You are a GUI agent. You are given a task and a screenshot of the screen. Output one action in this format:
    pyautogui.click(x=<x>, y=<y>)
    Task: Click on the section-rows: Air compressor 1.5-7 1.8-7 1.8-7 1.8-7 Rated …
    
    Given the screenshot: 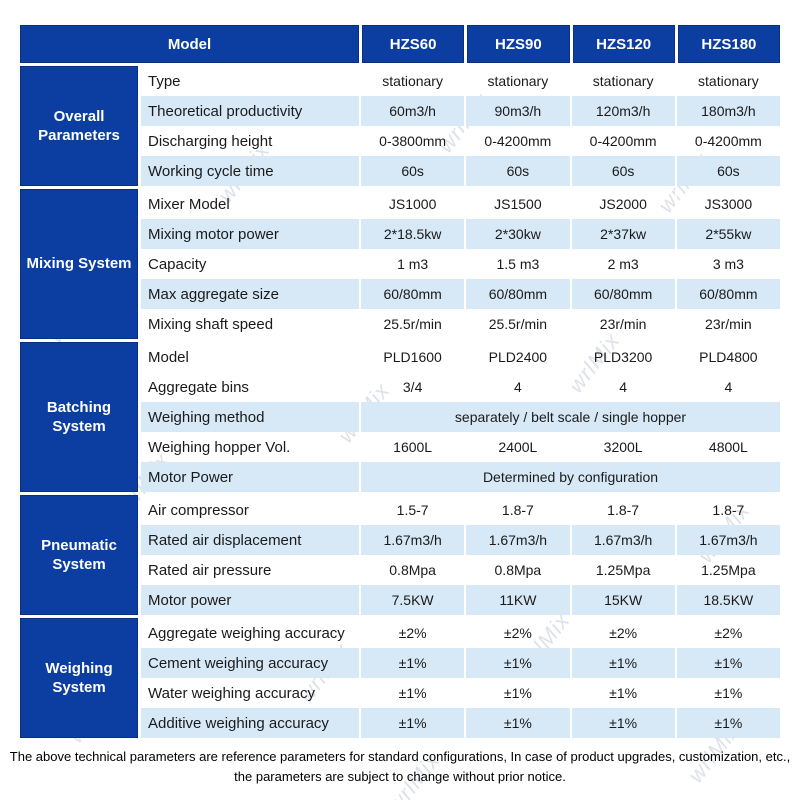 What is the action you would take?
    pyautogui.click(x=460, y=555)
    